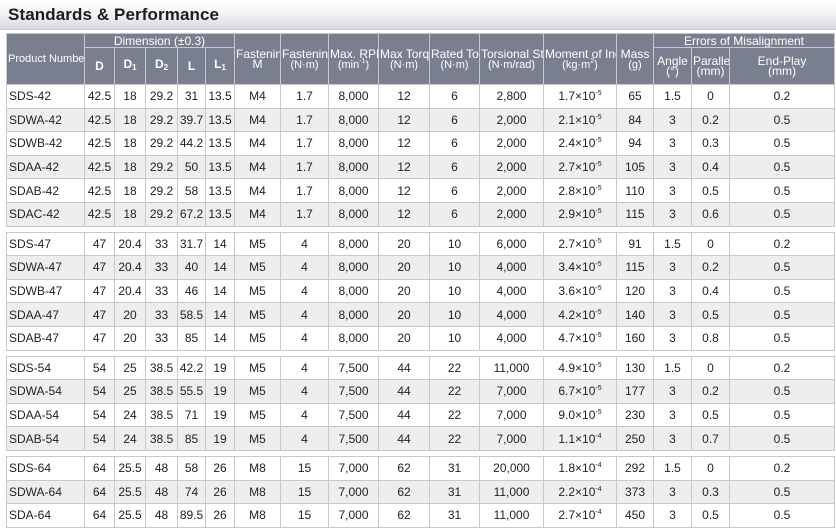 Image resolution: width=836 pixels, height=530 pixels. What do you see at coordinates (220, 244) in the screenshot?
I see `dim-l1-cell: 14` at bounding box center [220, 244].